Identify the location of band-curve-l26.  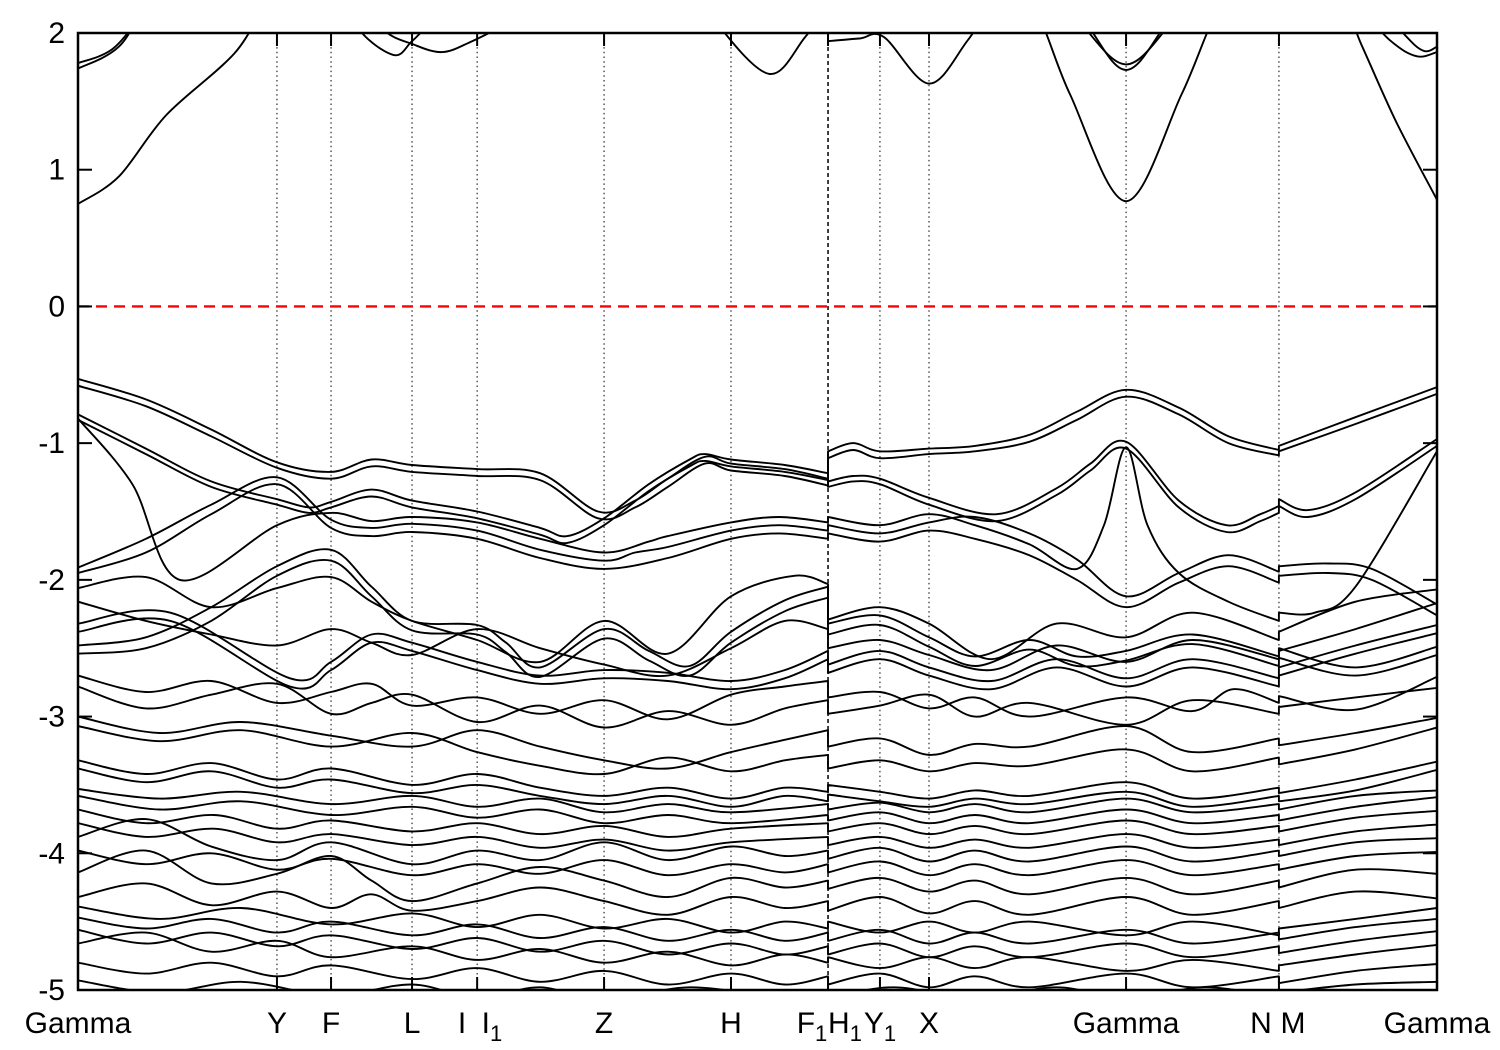
(757, 984).